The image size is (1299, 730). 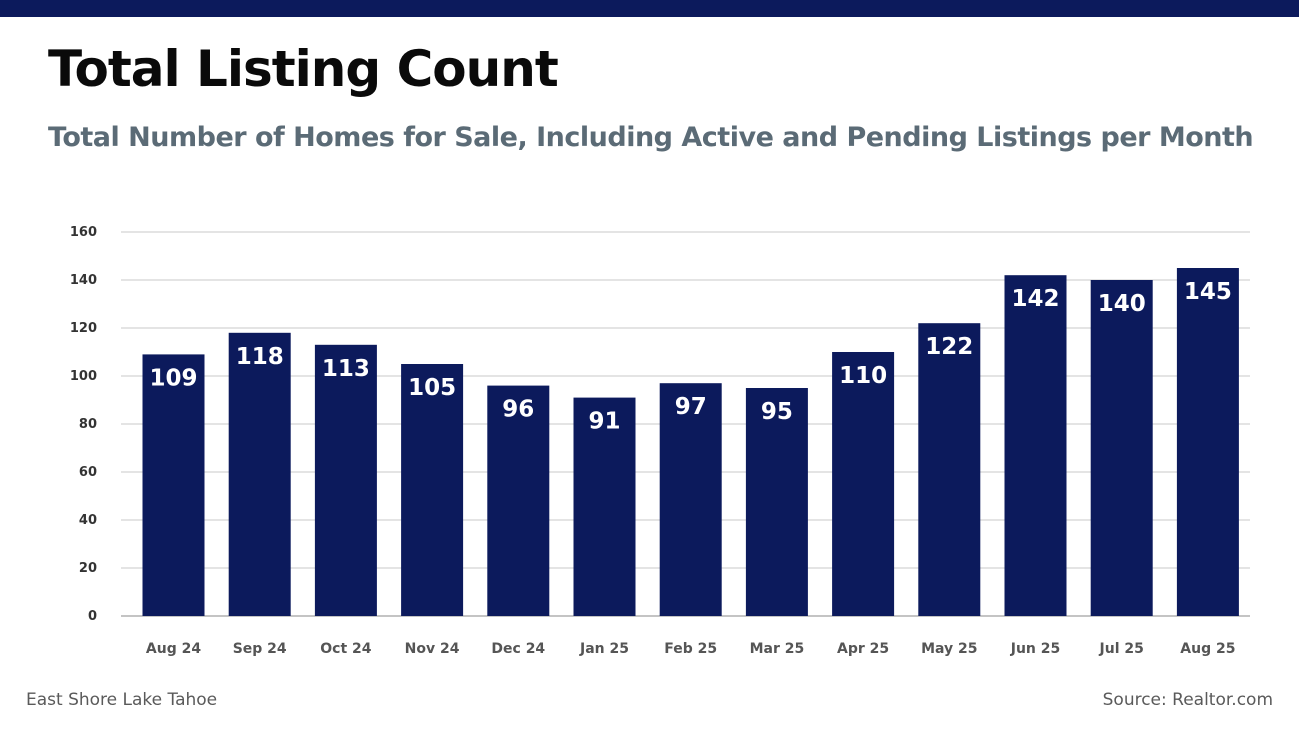 What do you see at coordinates (88, 424) in the screenshot?
I see `y-tick-label: 80` at bounding box center [88, 424].